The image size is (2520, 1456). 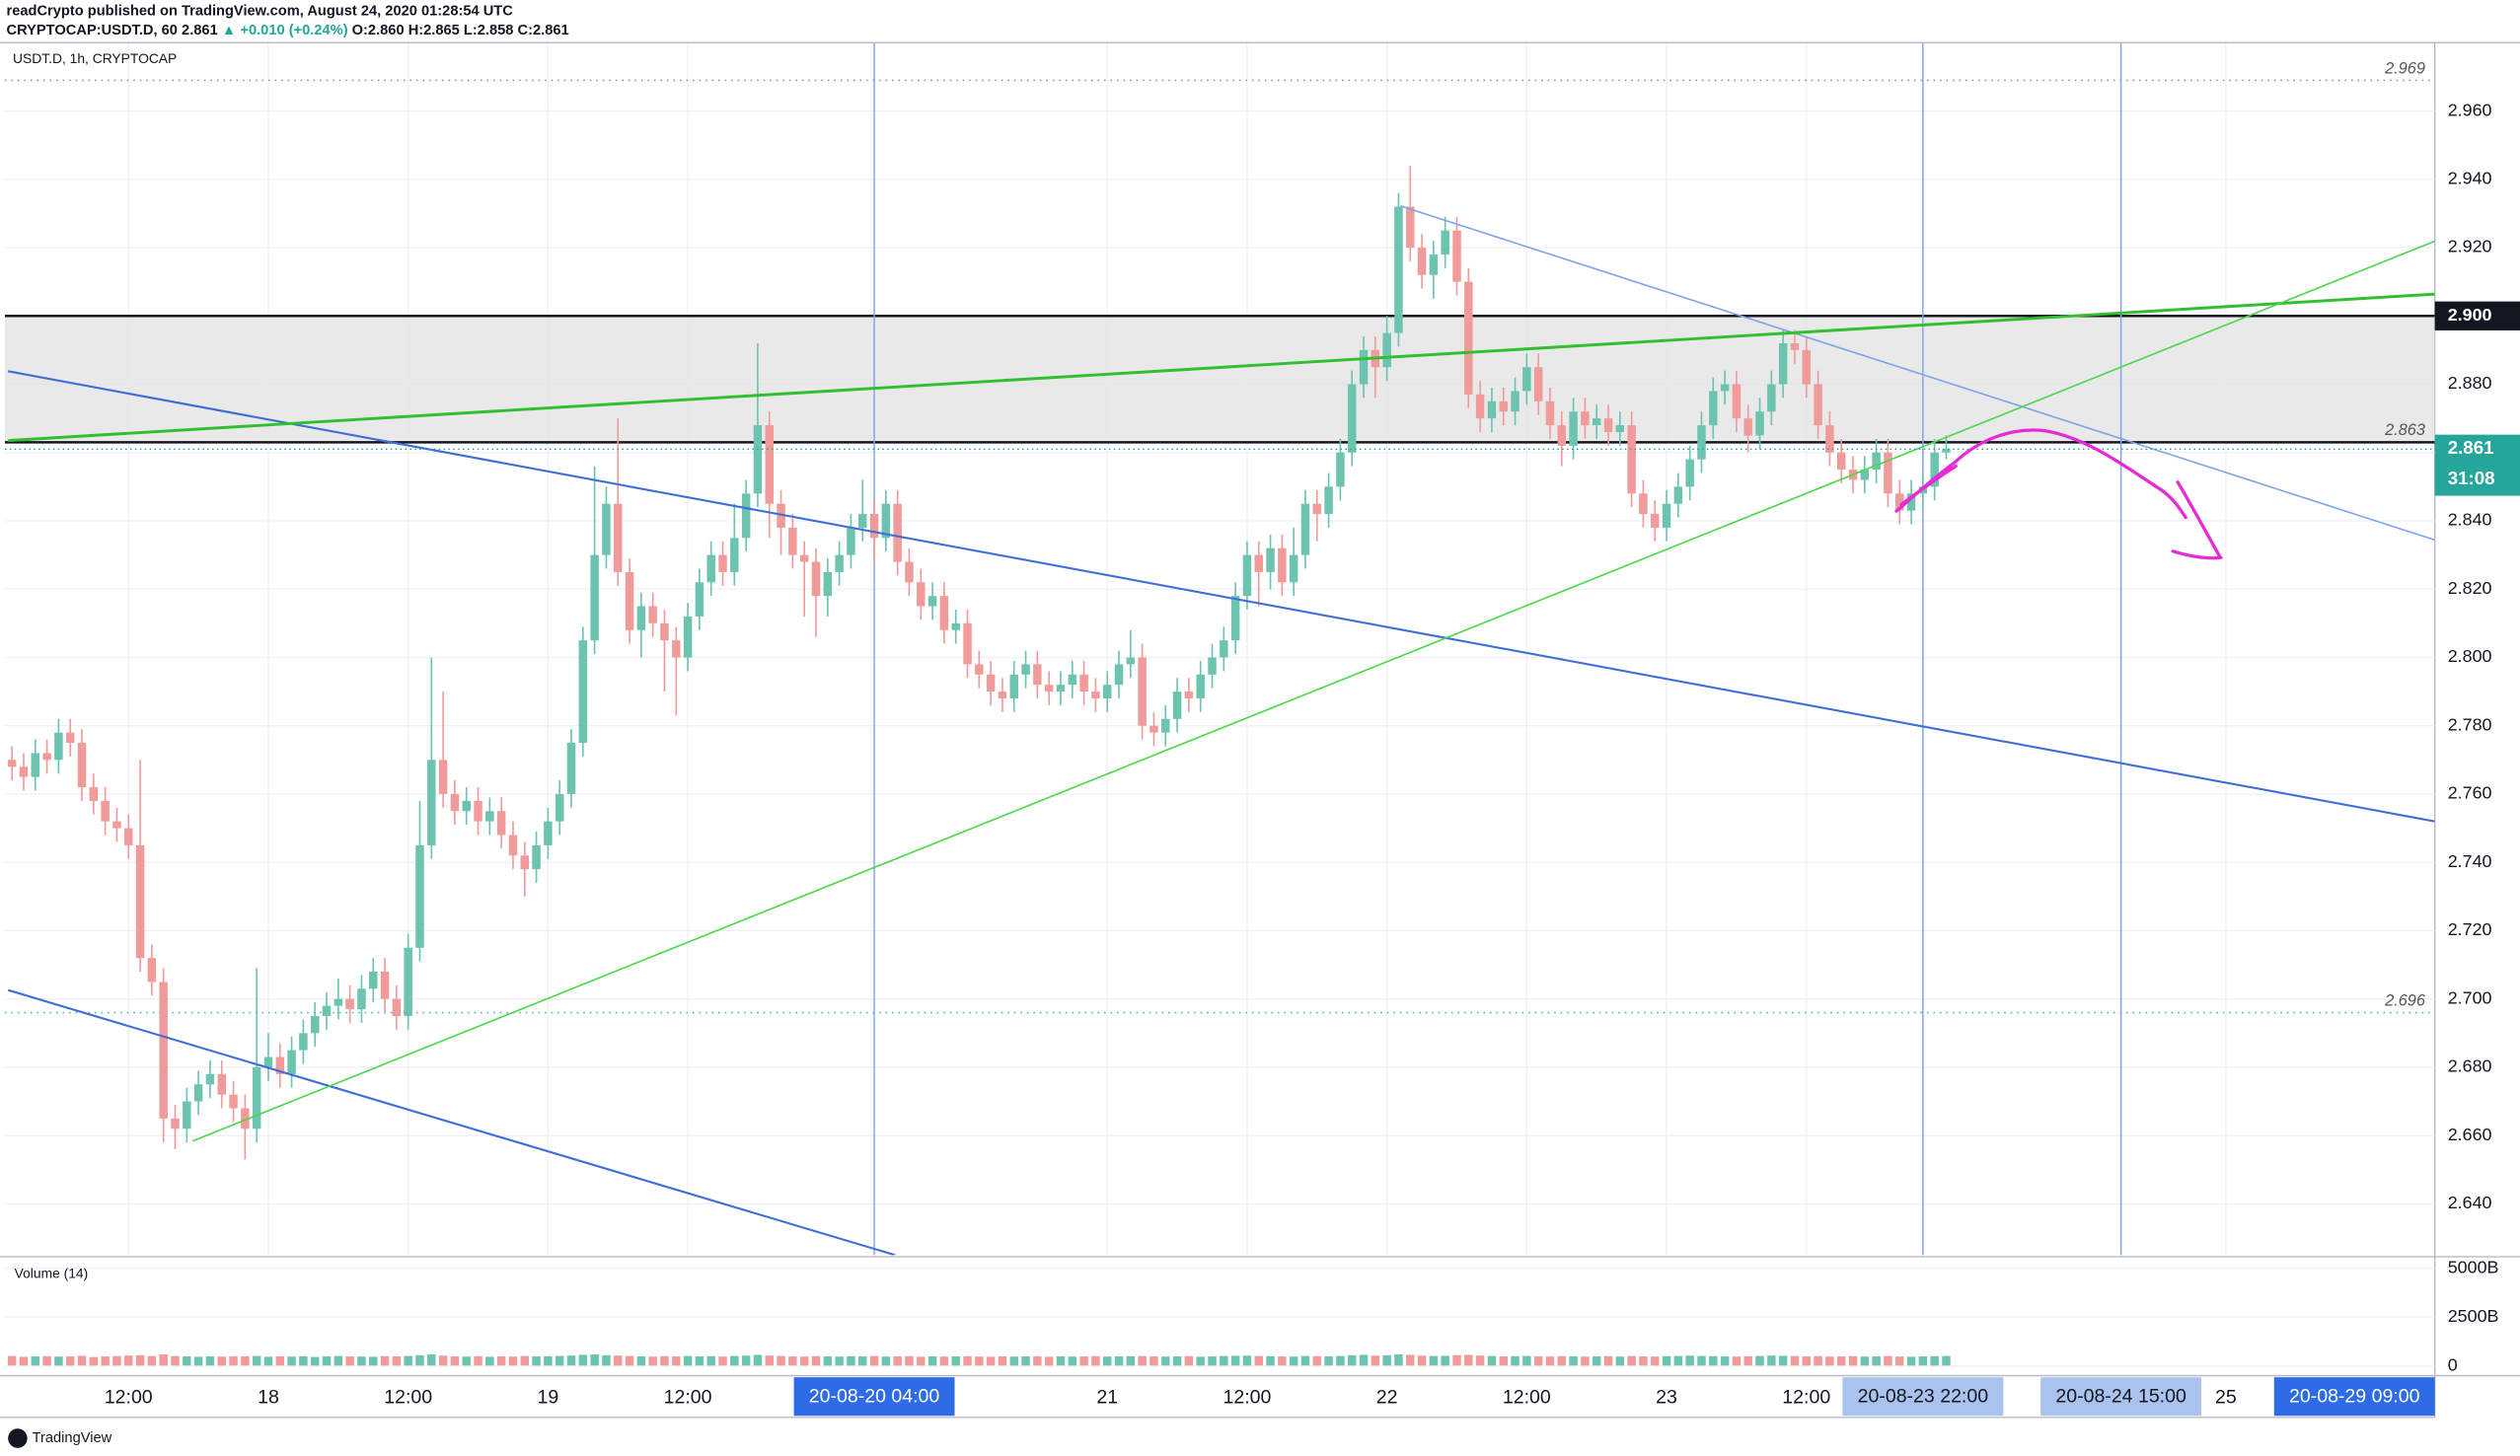 What do you see at coordinates (2121, 1397) in the screenshot?
I see `marker-badge` at bounding box center [2121, 1397].